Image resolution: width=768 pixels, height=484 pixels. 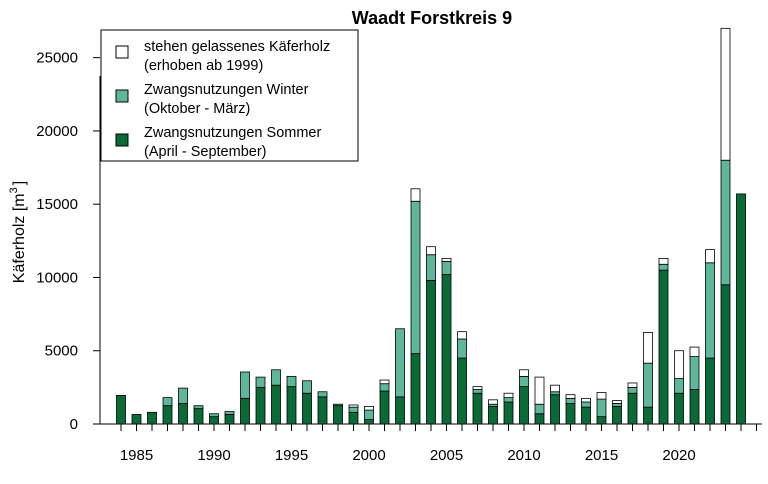 I want to click on x-tick-label: 2000, so click(x=368, y=455).